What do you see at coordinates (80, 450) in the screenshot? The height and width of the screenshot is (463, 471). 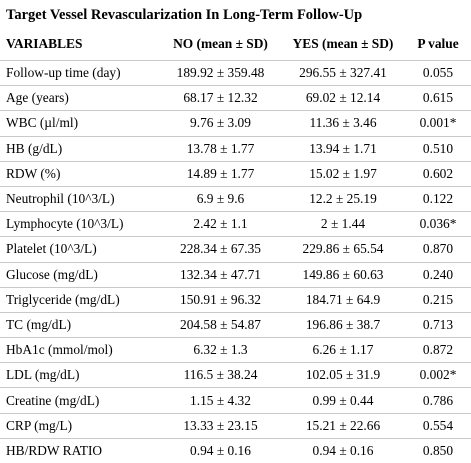 I see `cell-variable: HB/RDW RATIO` at bounding box center [80, 450].